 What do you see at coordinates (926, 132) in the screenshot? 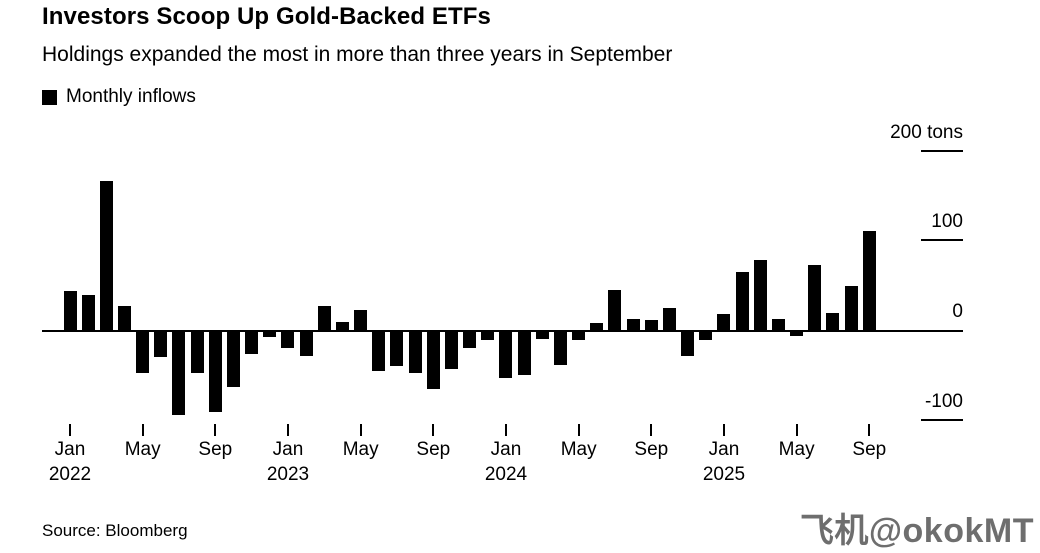
I see `y-tick-label-200: 200 tons` at bounding box center [926, 132].